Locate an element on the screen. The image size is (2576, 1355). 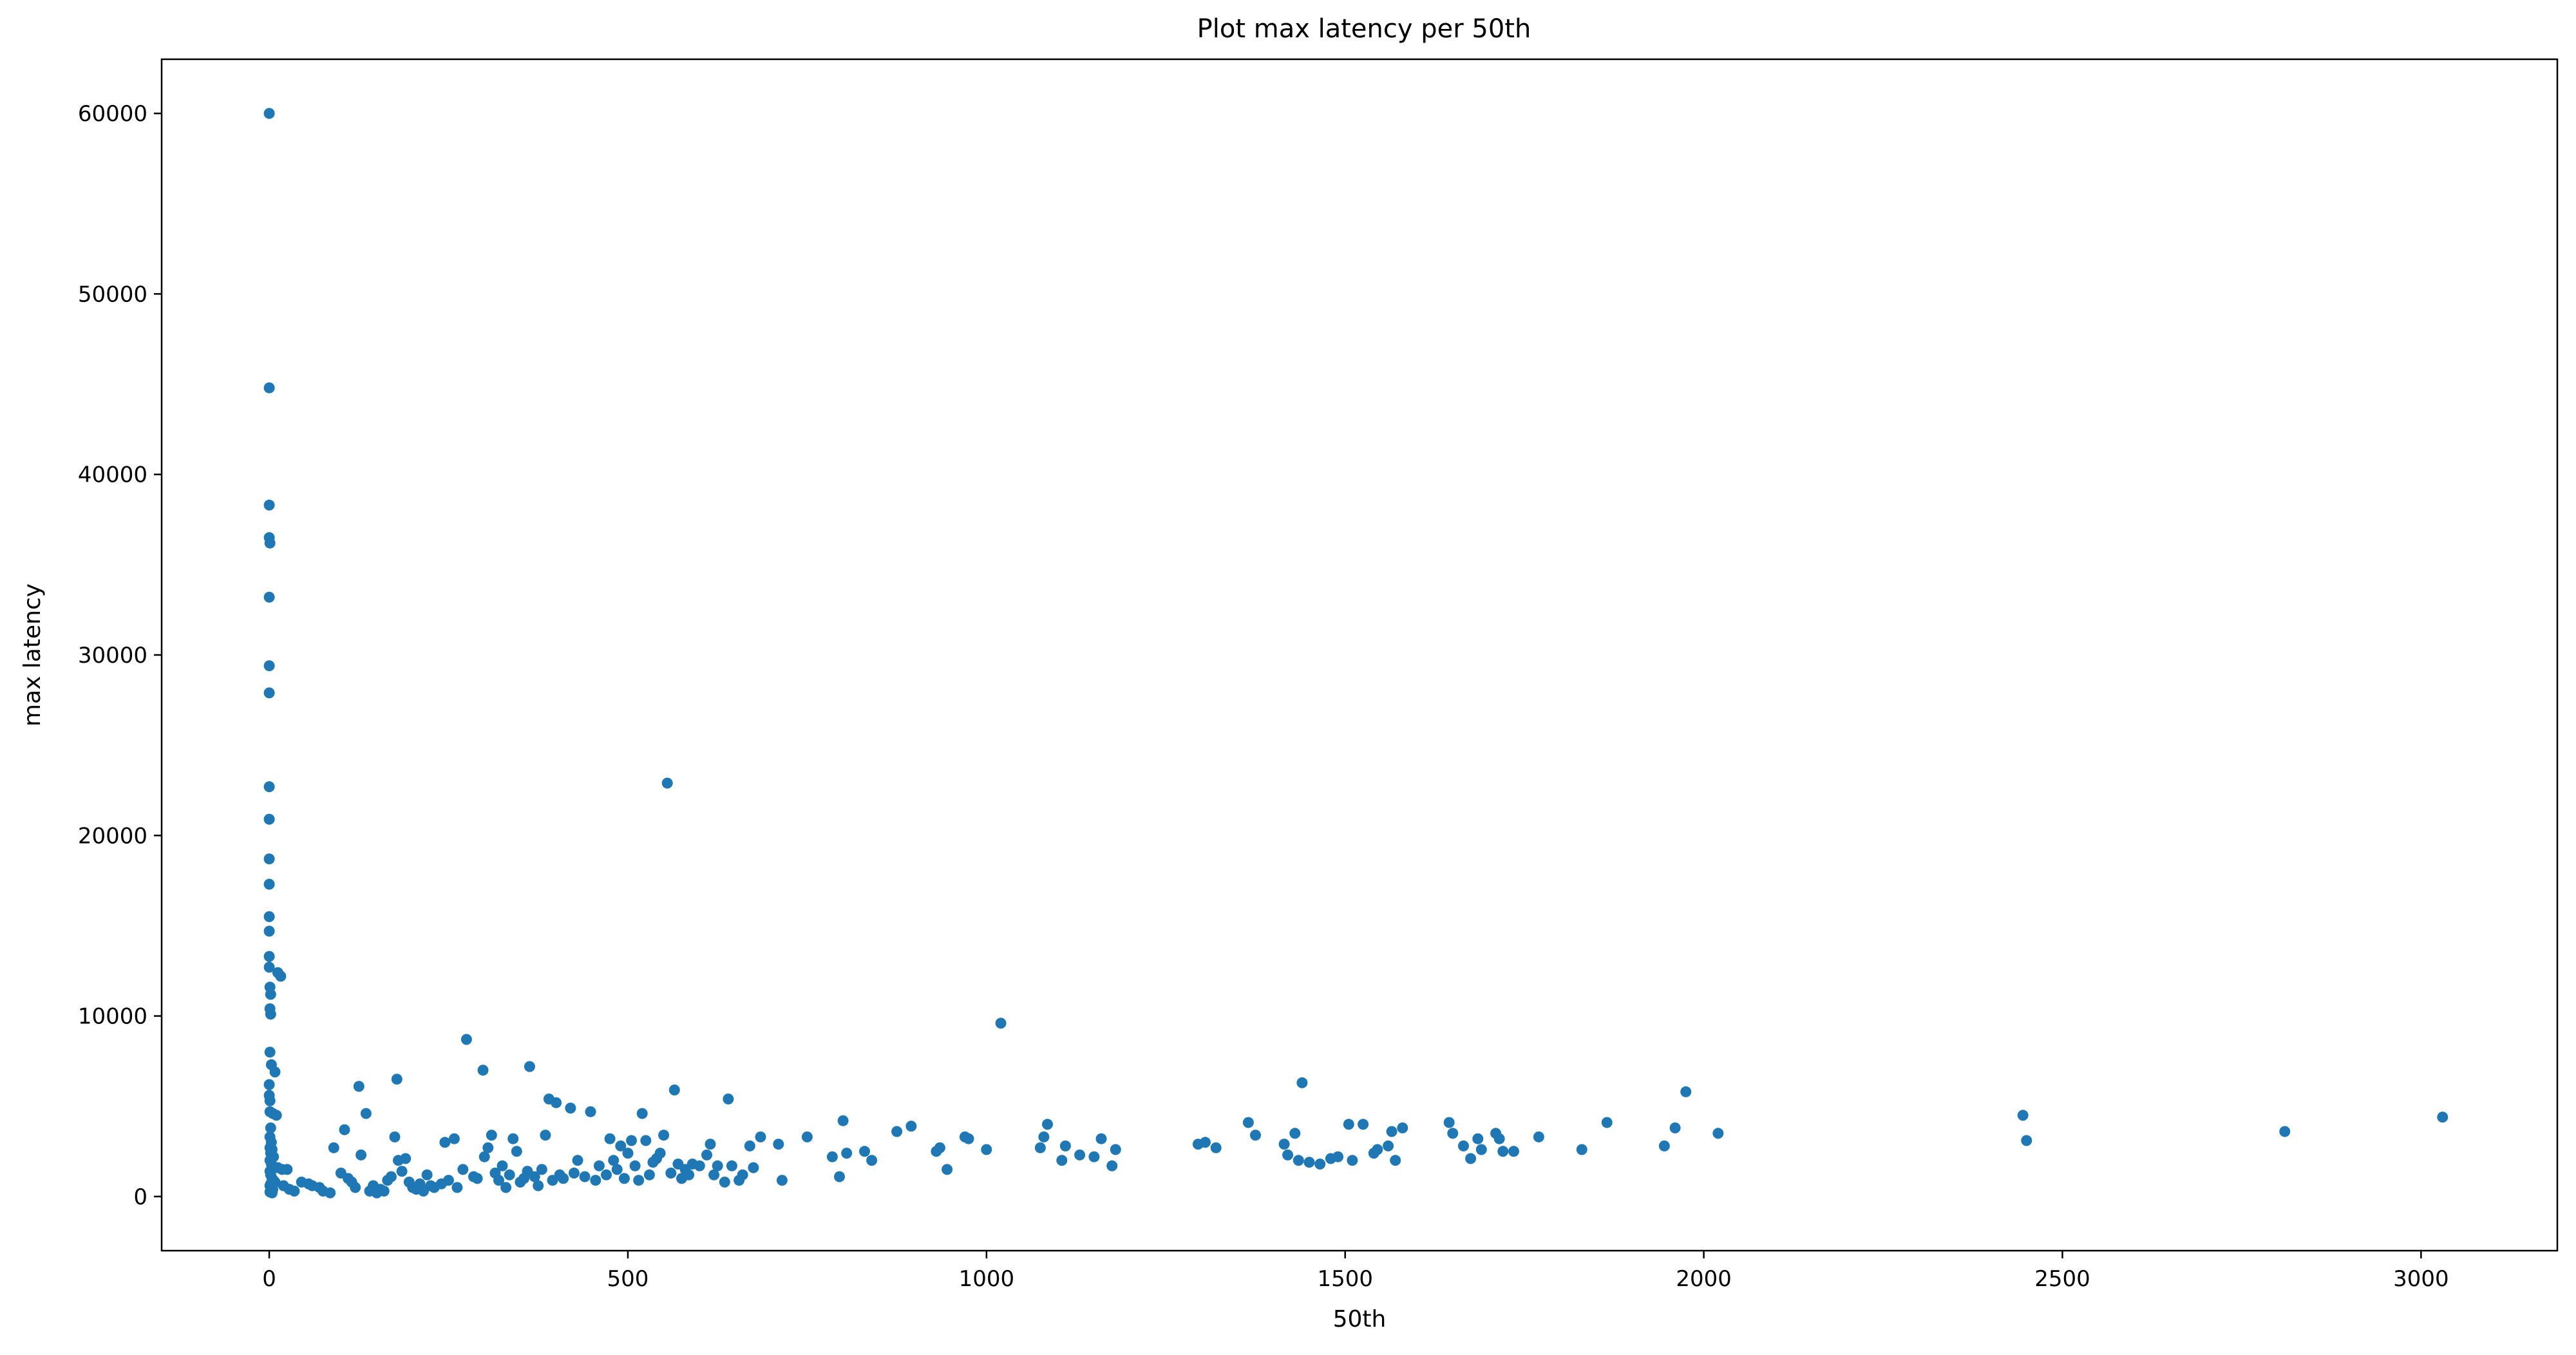
y-tick-label: 0 is located at coordinates (140, 1197).